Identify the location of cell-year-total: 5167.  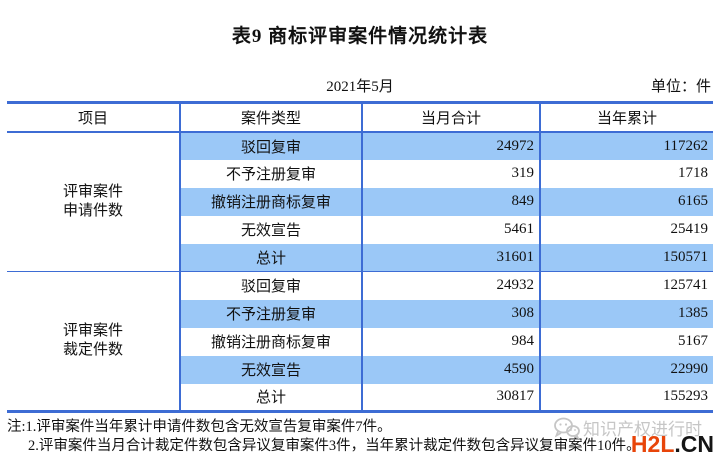
(626, 341).